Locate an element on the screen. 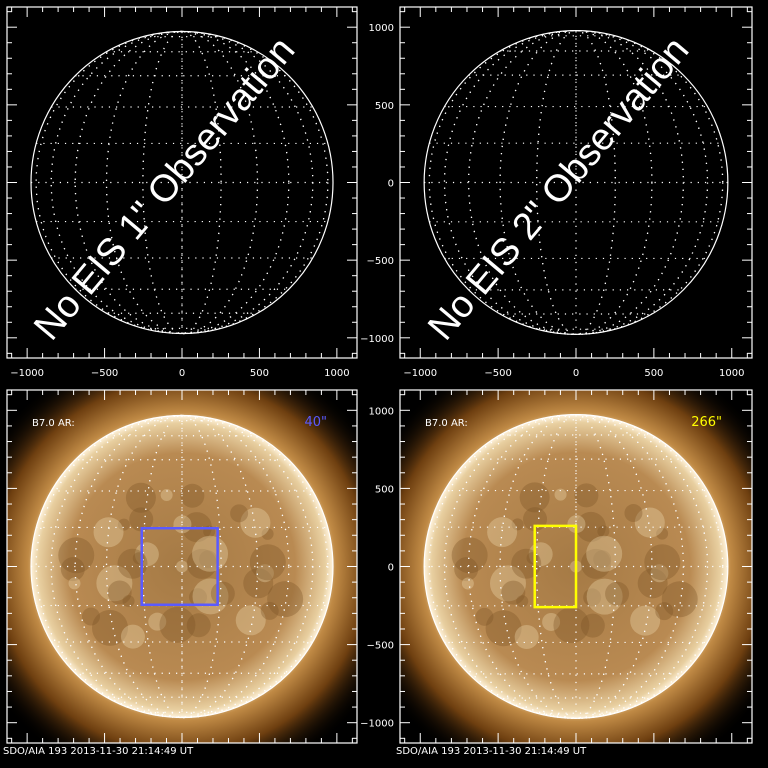  y-tick-label: −1000 is located at coordinates (377, 339).